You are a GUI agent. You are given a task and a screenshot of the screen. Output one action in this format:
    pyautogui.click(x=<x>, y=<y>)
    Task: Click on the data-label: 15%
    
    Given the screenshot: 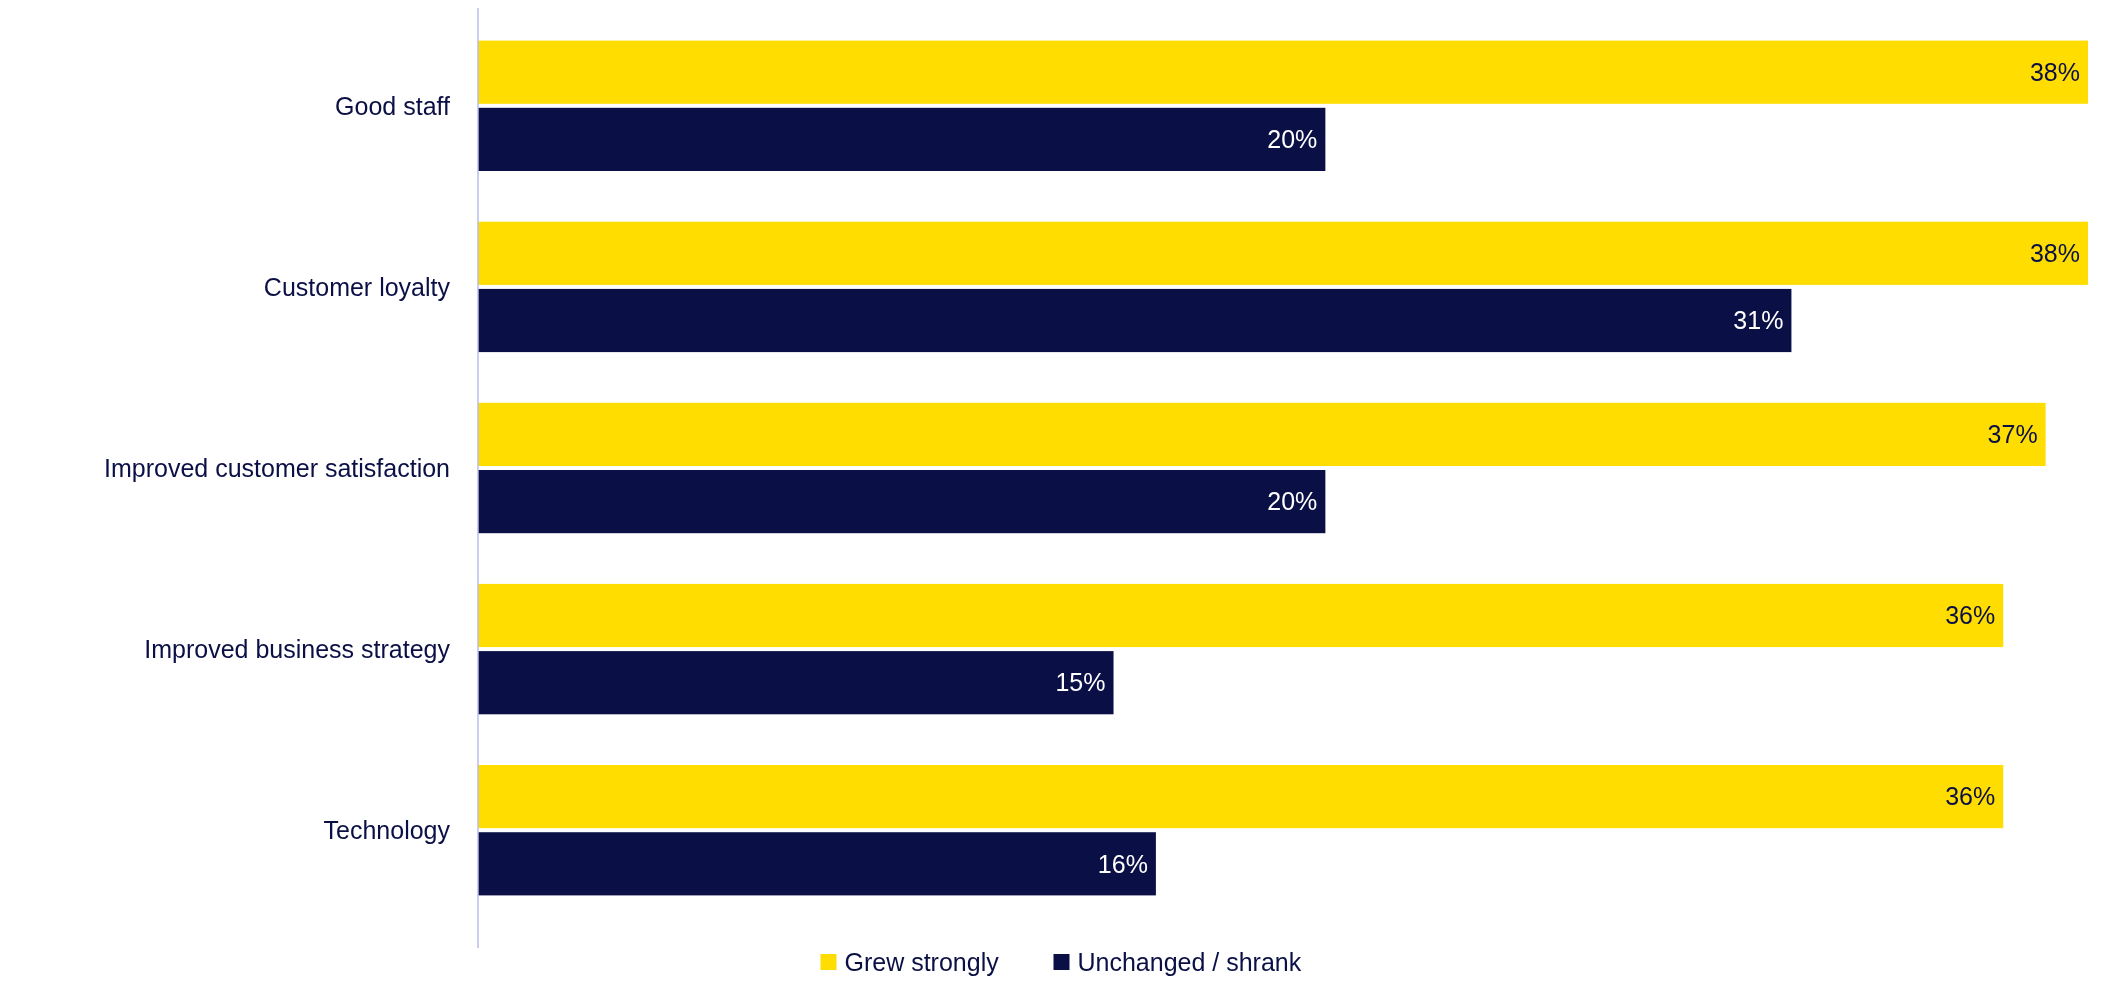 What is the action you would take?
    pyautogui.click(x=1080, y=682)
    